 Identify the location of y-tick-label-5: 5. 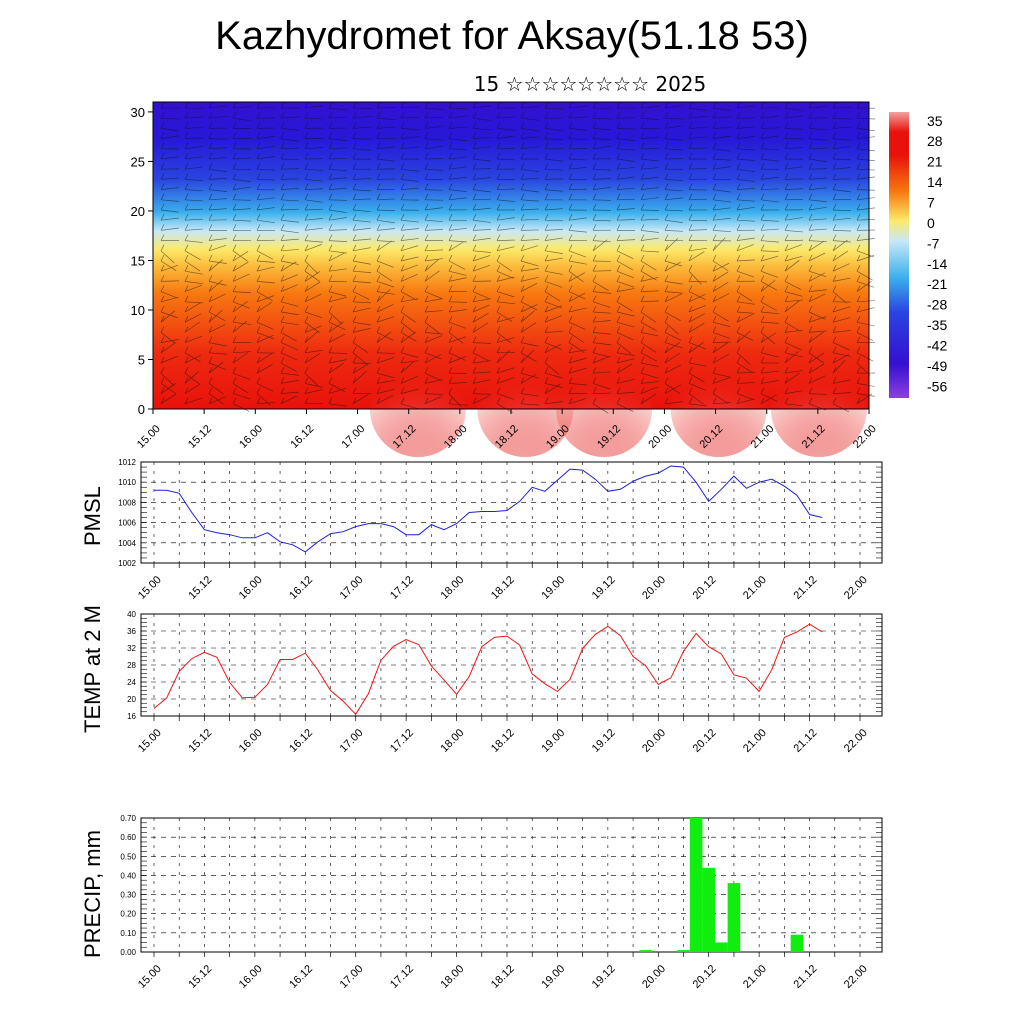
(141, 359).